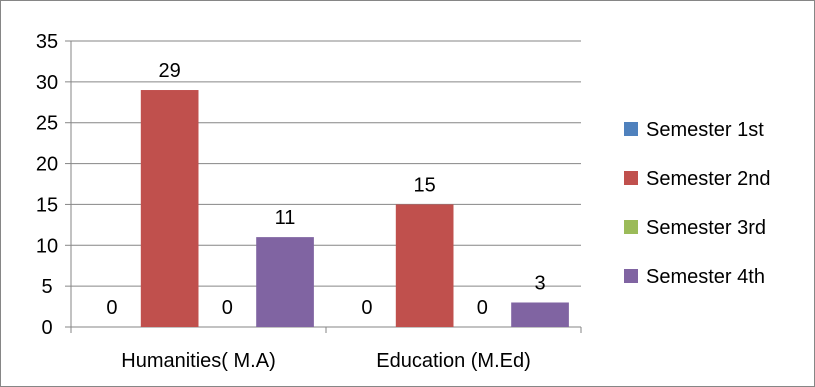 This screenshot has width=815, height=387. I want to click on x-tick-label: Education (M.Ed), so click(453, 361).